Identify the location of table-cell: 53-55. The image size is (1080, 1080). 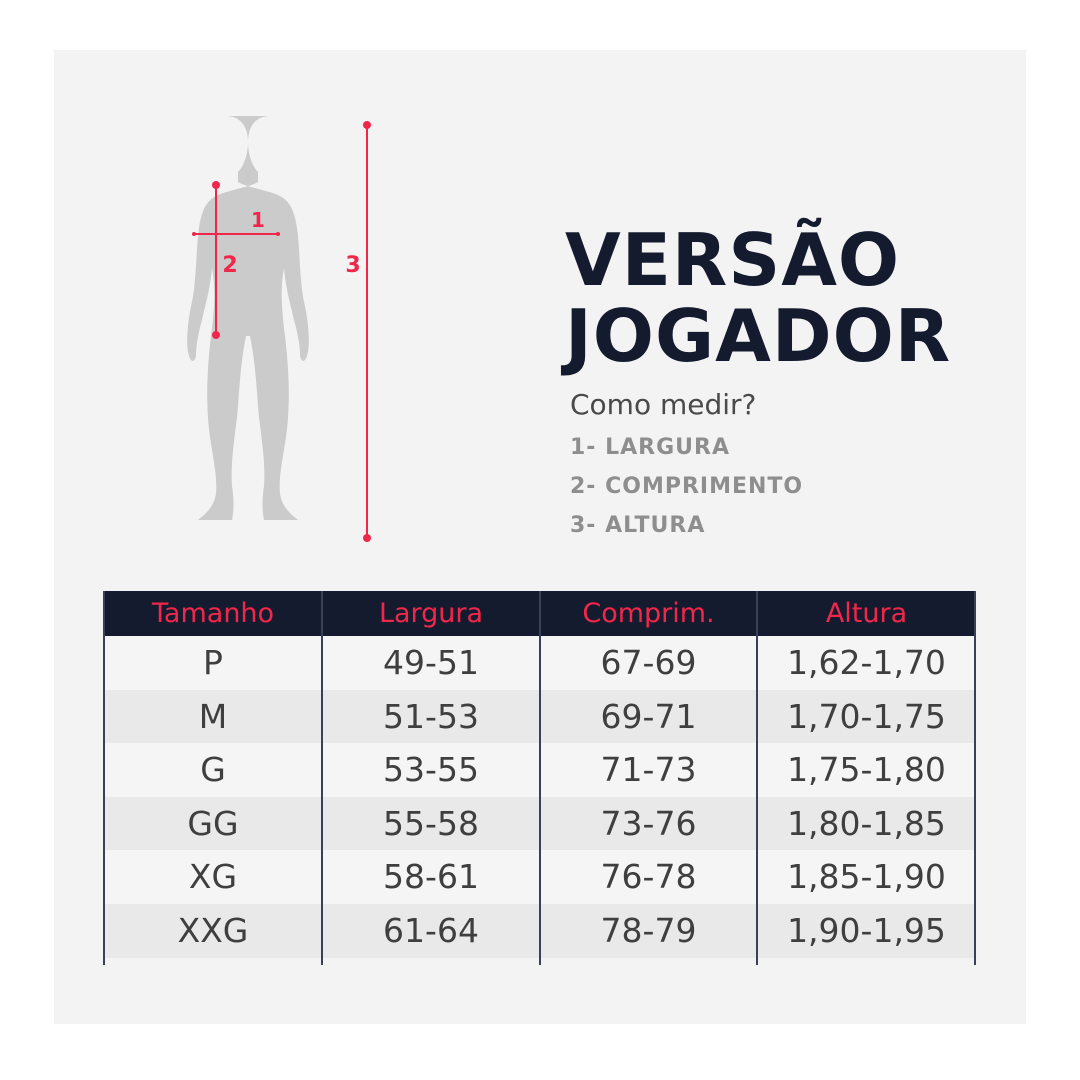
(431, 770).